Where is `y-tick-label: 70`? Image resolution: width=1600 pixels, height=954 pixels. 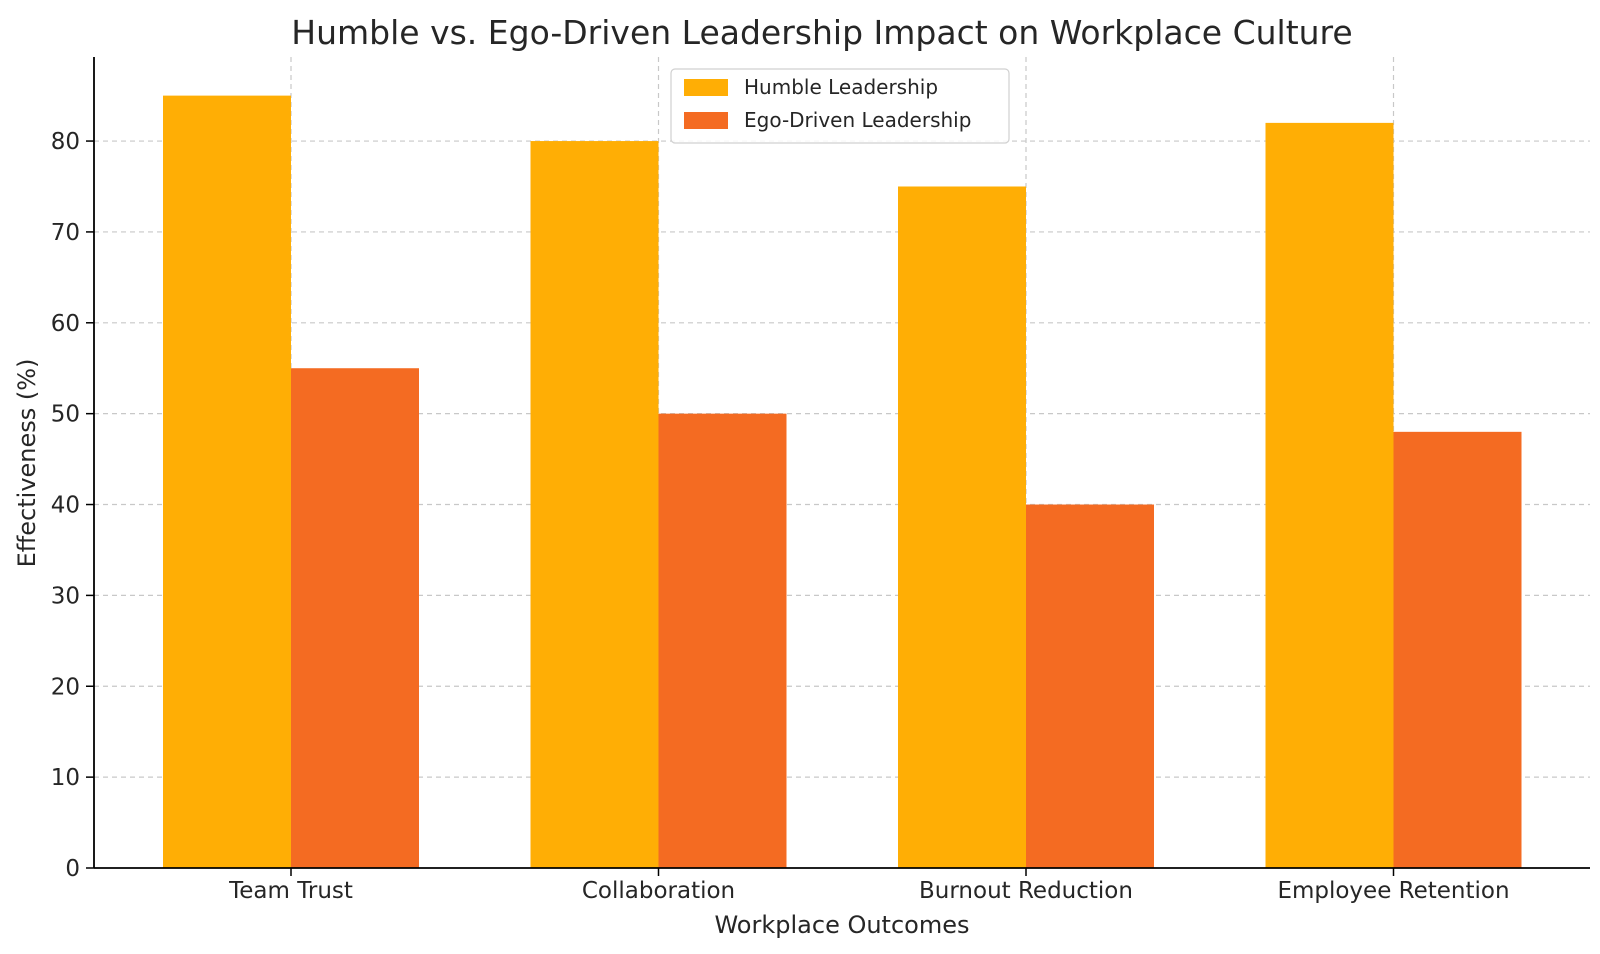 y-tick-label: 70 is located at coordinates (65, 233).